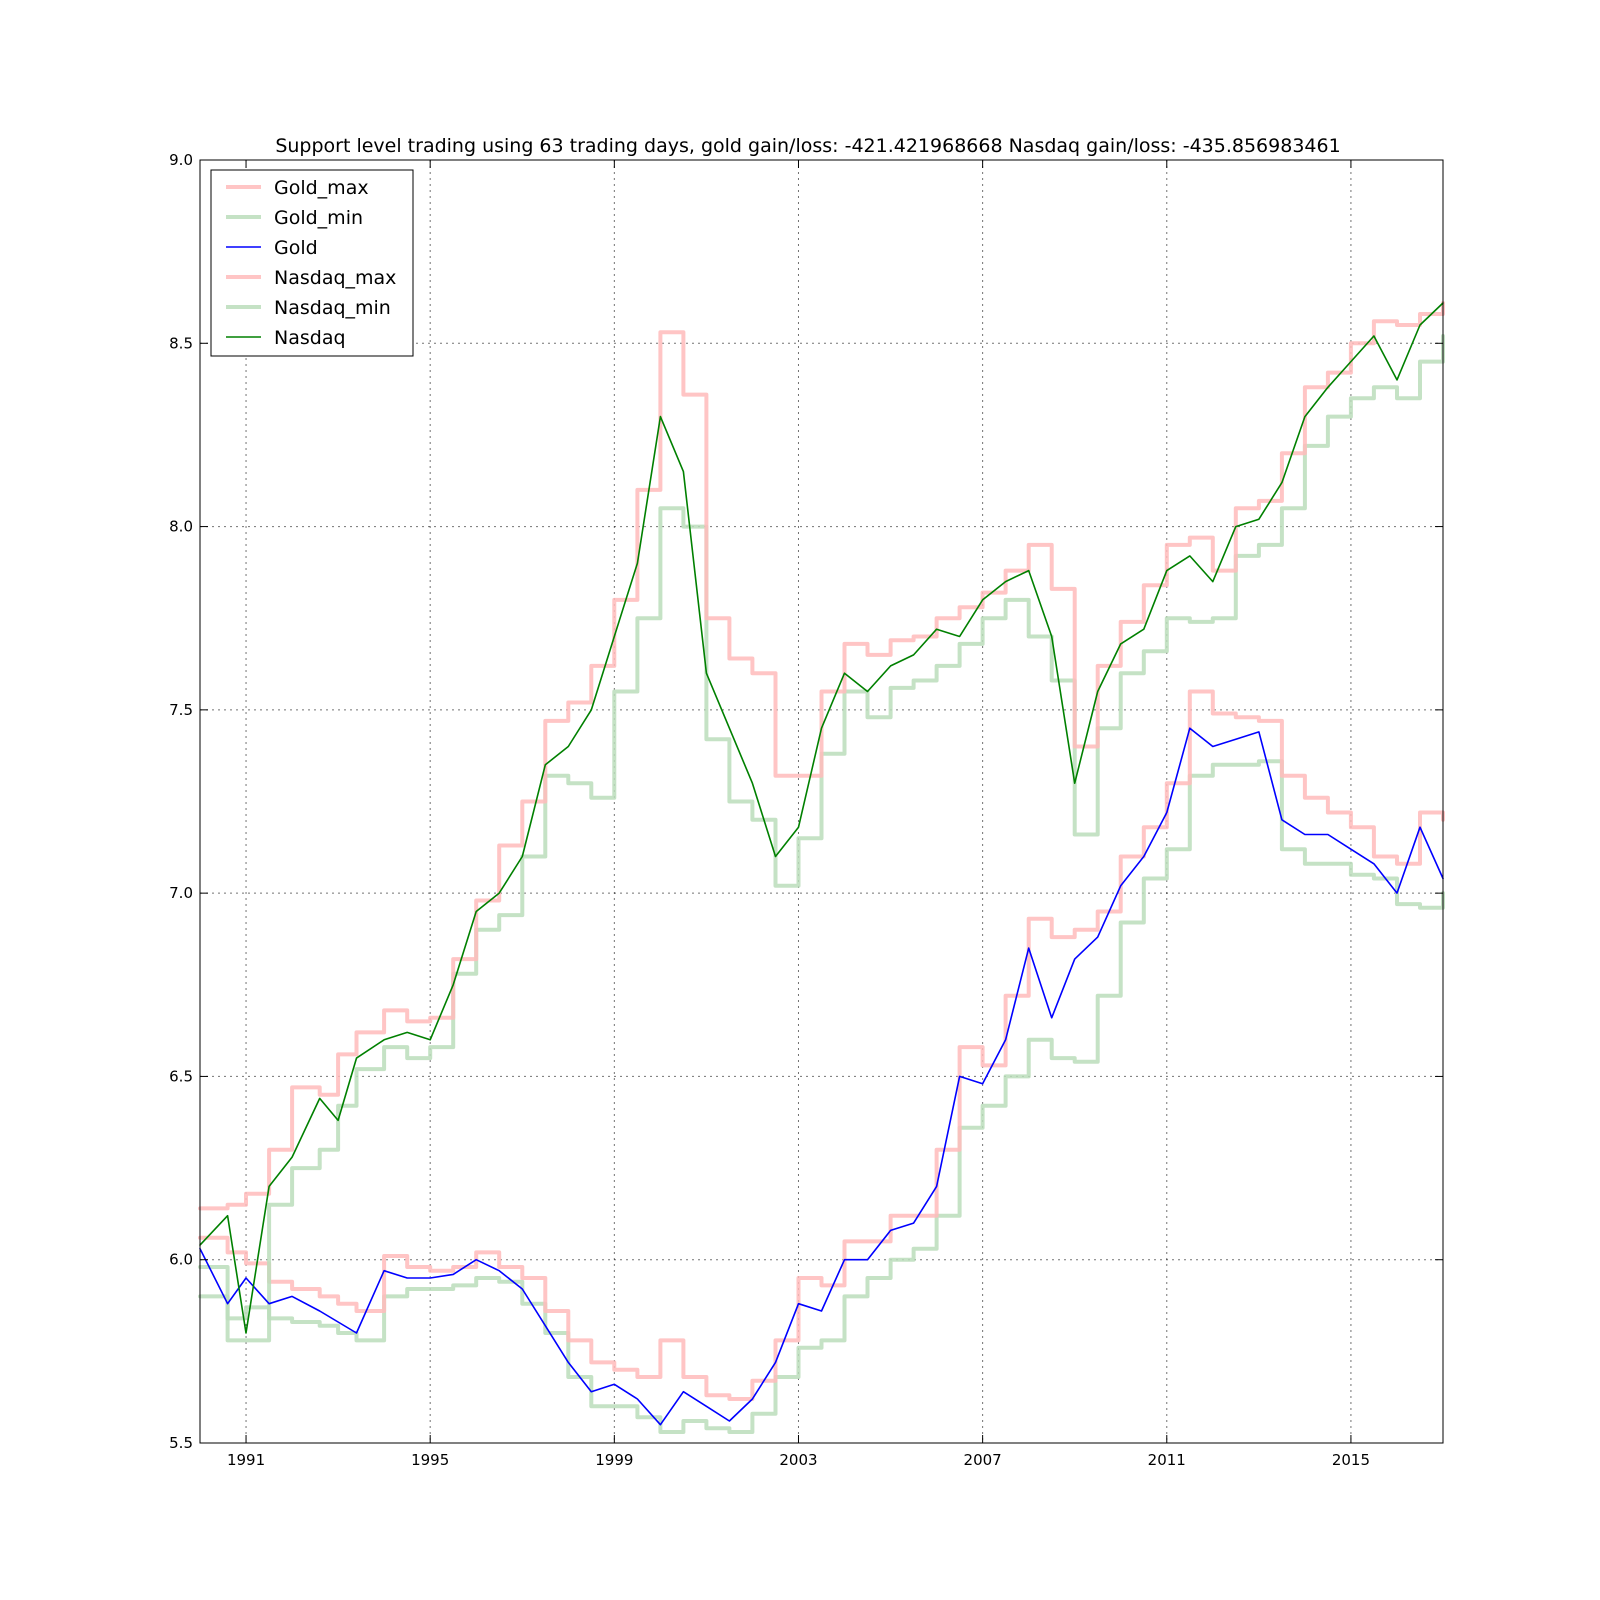 The height and width of the screenshot is (1600, 1600). What do you see at coordinates (181, 1443) in the screenshot?
I see `y-tick-label: 5.5` at bounding box center [181, 1443].